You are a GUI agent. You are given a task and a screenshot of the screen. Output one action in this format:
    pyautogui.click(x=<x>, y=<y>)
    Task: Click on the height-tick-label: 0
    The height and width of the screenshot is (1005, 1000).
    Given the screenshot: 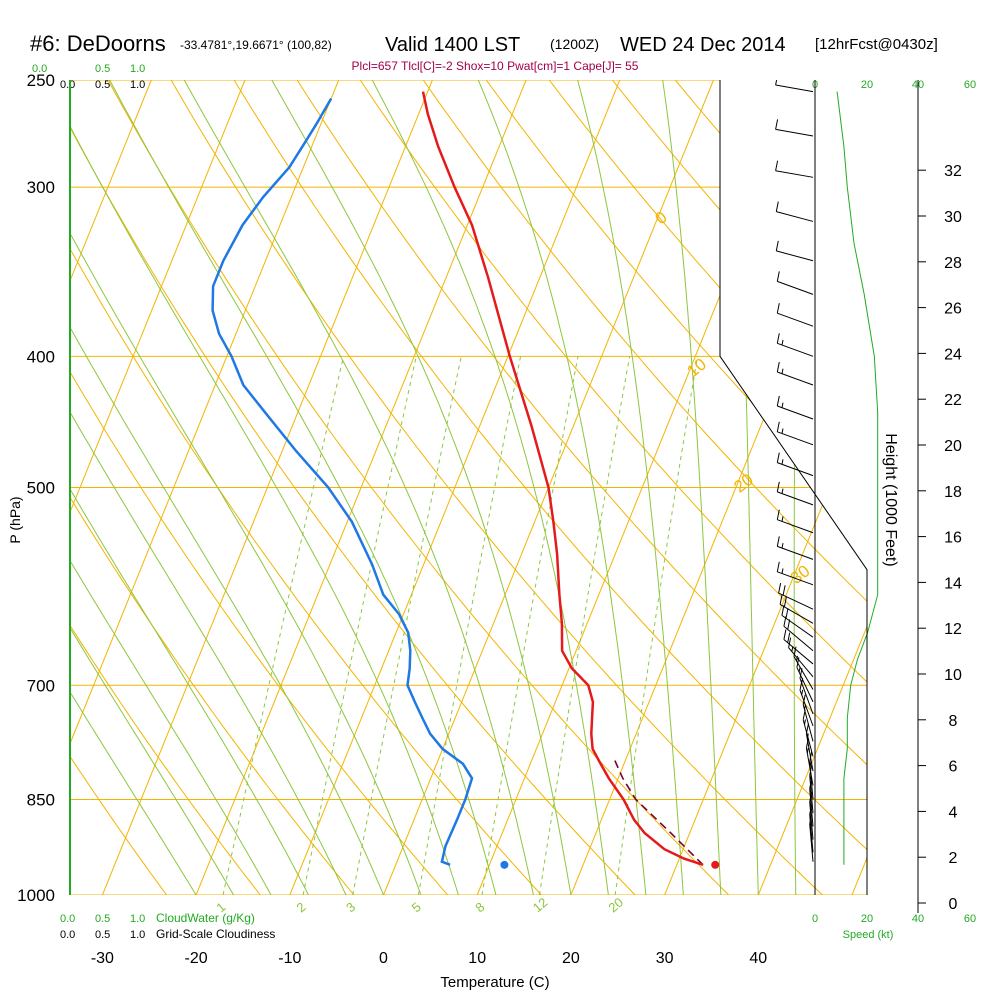 What is the action you would take?
    pyautogui.click(x=953, y=904)
    